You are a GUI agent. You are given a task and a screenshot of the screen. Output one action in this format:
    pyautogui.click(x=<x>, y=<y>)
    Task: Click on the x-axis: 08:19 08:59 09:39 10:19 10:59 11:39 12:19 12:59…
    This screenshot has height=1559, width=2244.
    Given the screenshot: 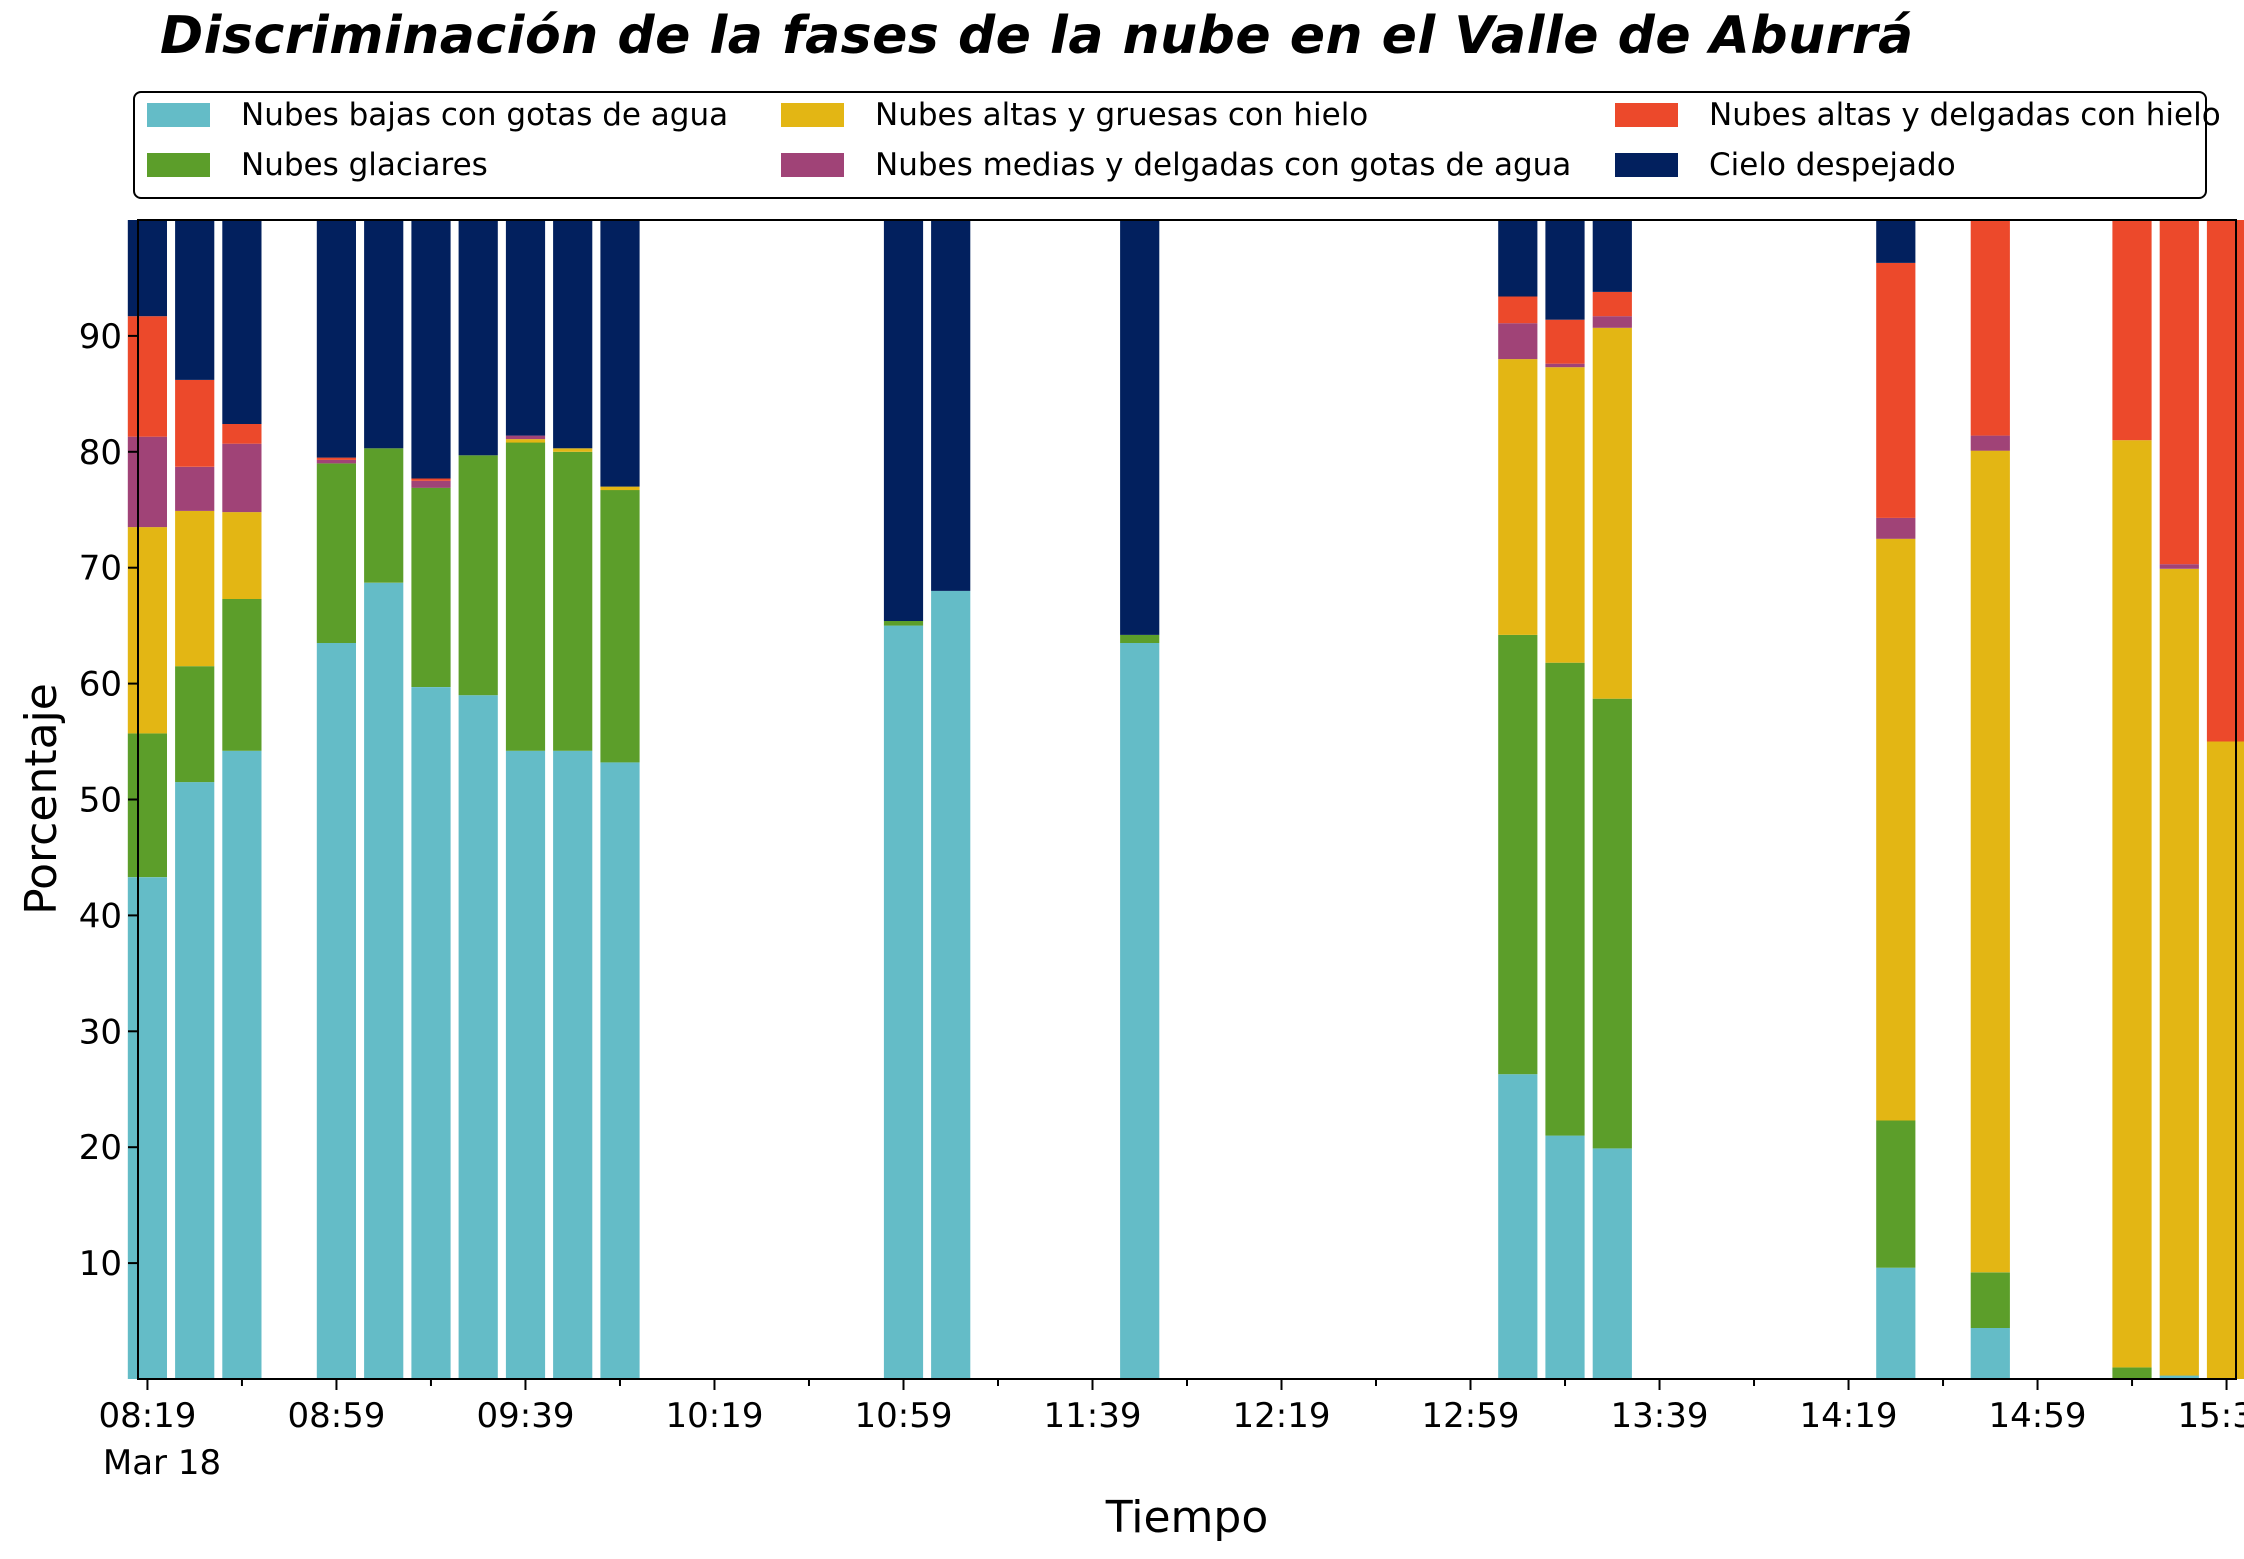 What is the action you would take?
    pyautogui.click(x=1171, y=1407)
    